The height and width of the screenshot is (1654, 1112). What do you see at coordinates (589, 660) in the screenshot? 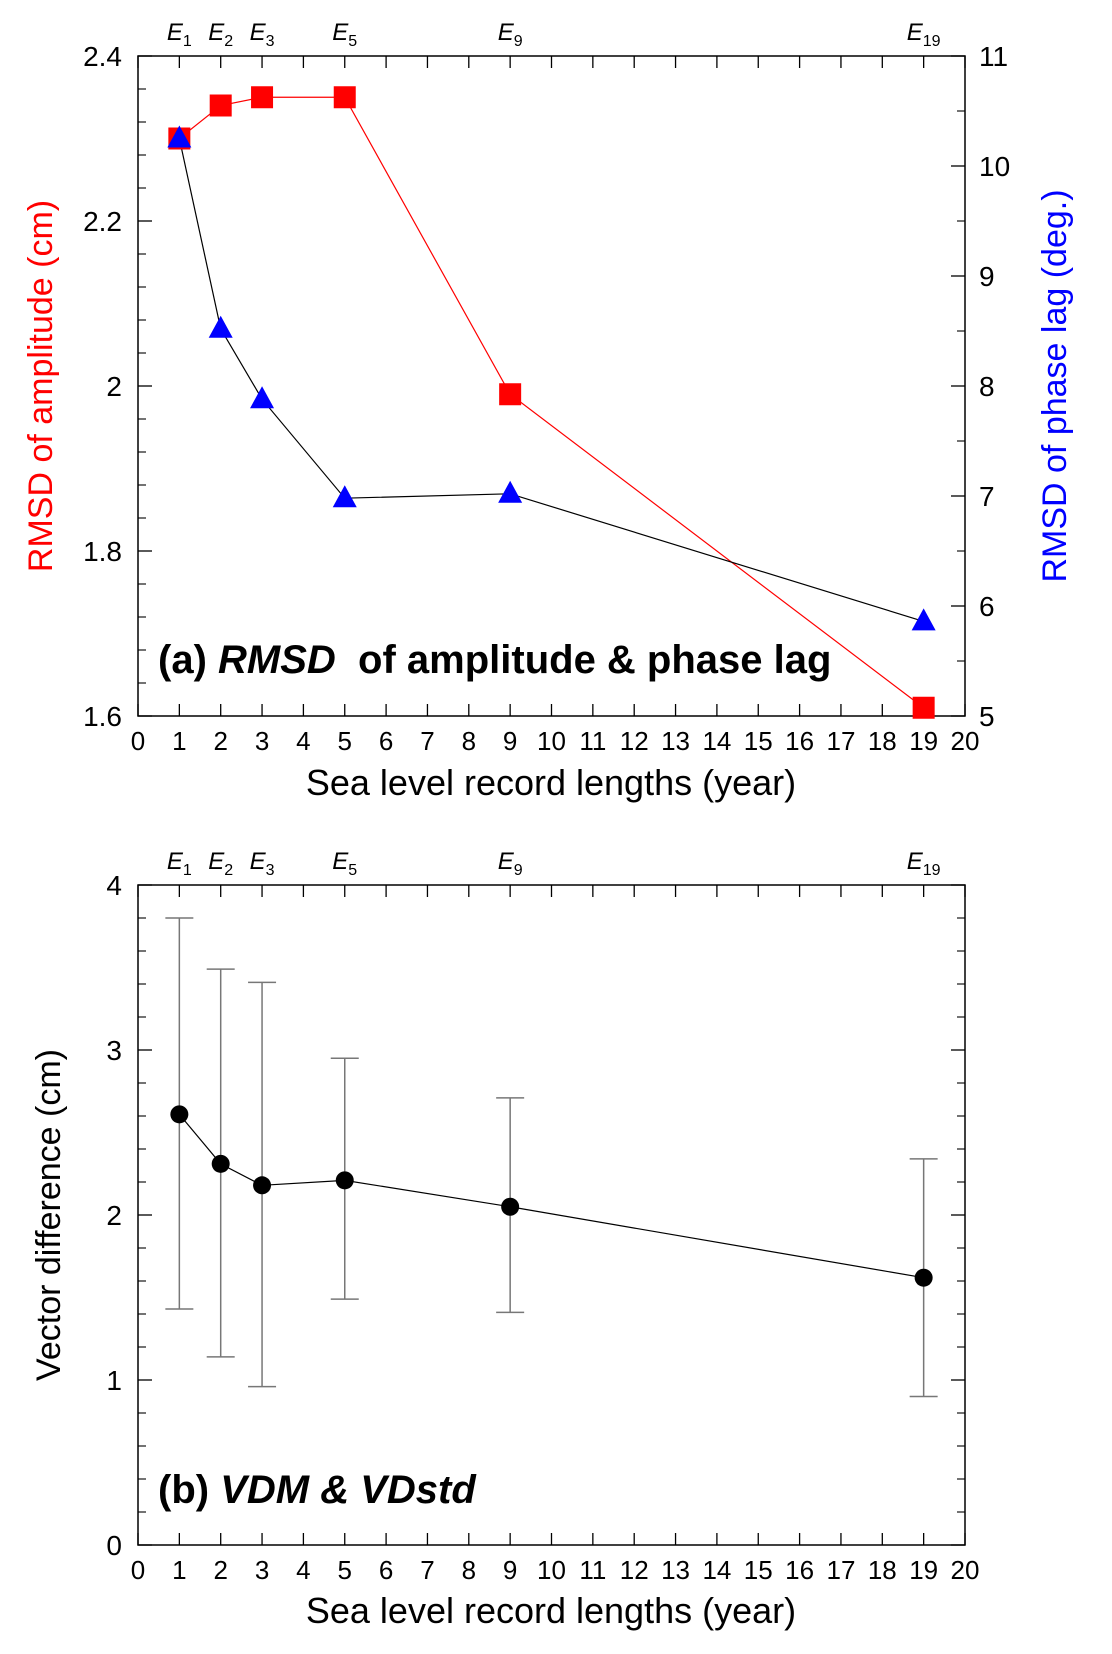
I see `panel-a-title-rest: of amplitude & phase lag` at bounding box center [589, 660].